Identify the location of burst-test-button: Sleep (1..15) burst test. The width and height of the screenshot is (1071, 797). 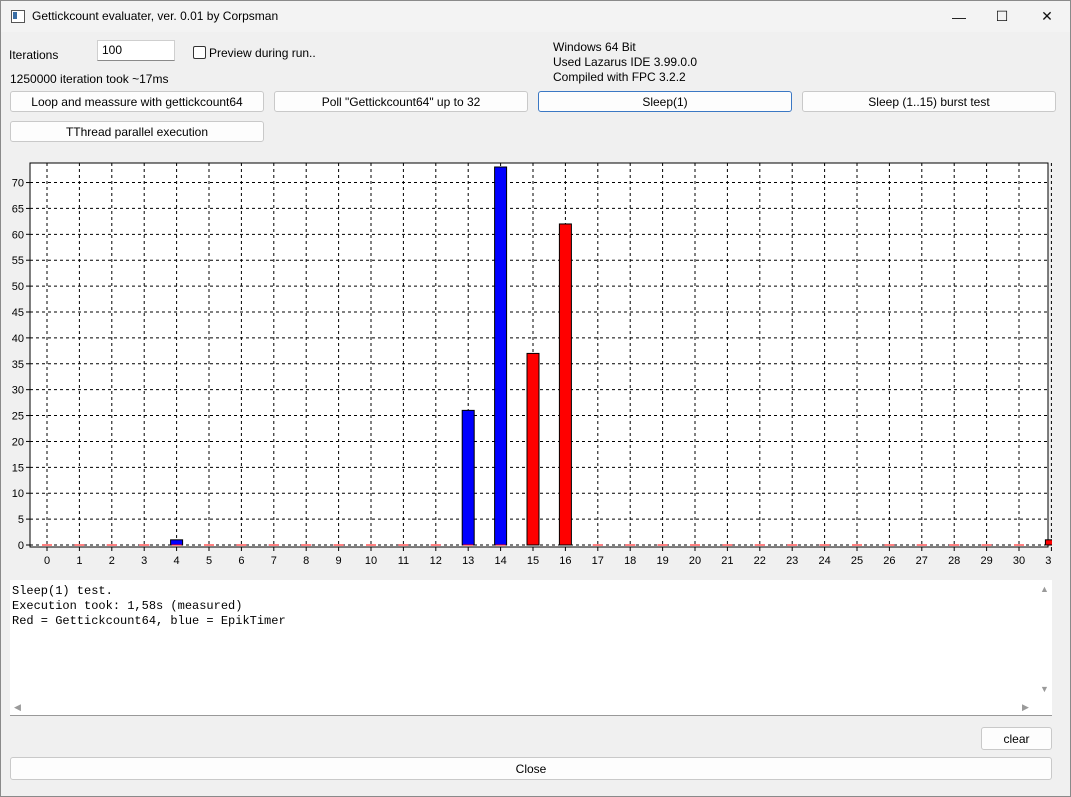
(929, 101).